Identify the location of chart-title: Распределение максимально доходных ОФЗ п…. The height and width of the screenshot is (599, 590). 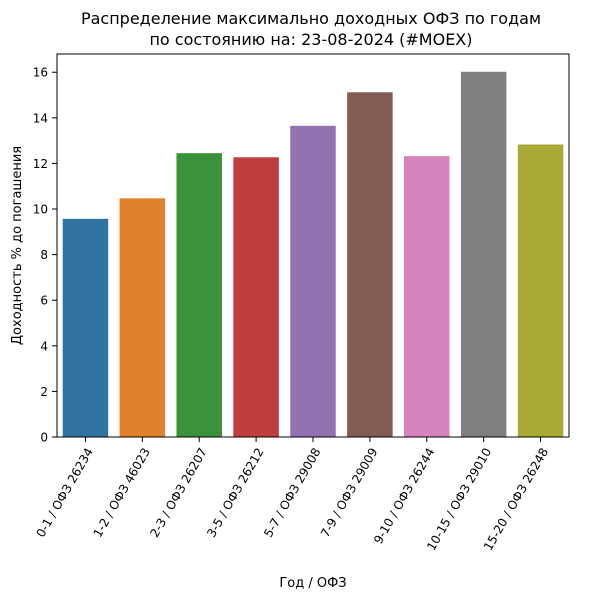
(311, 18).